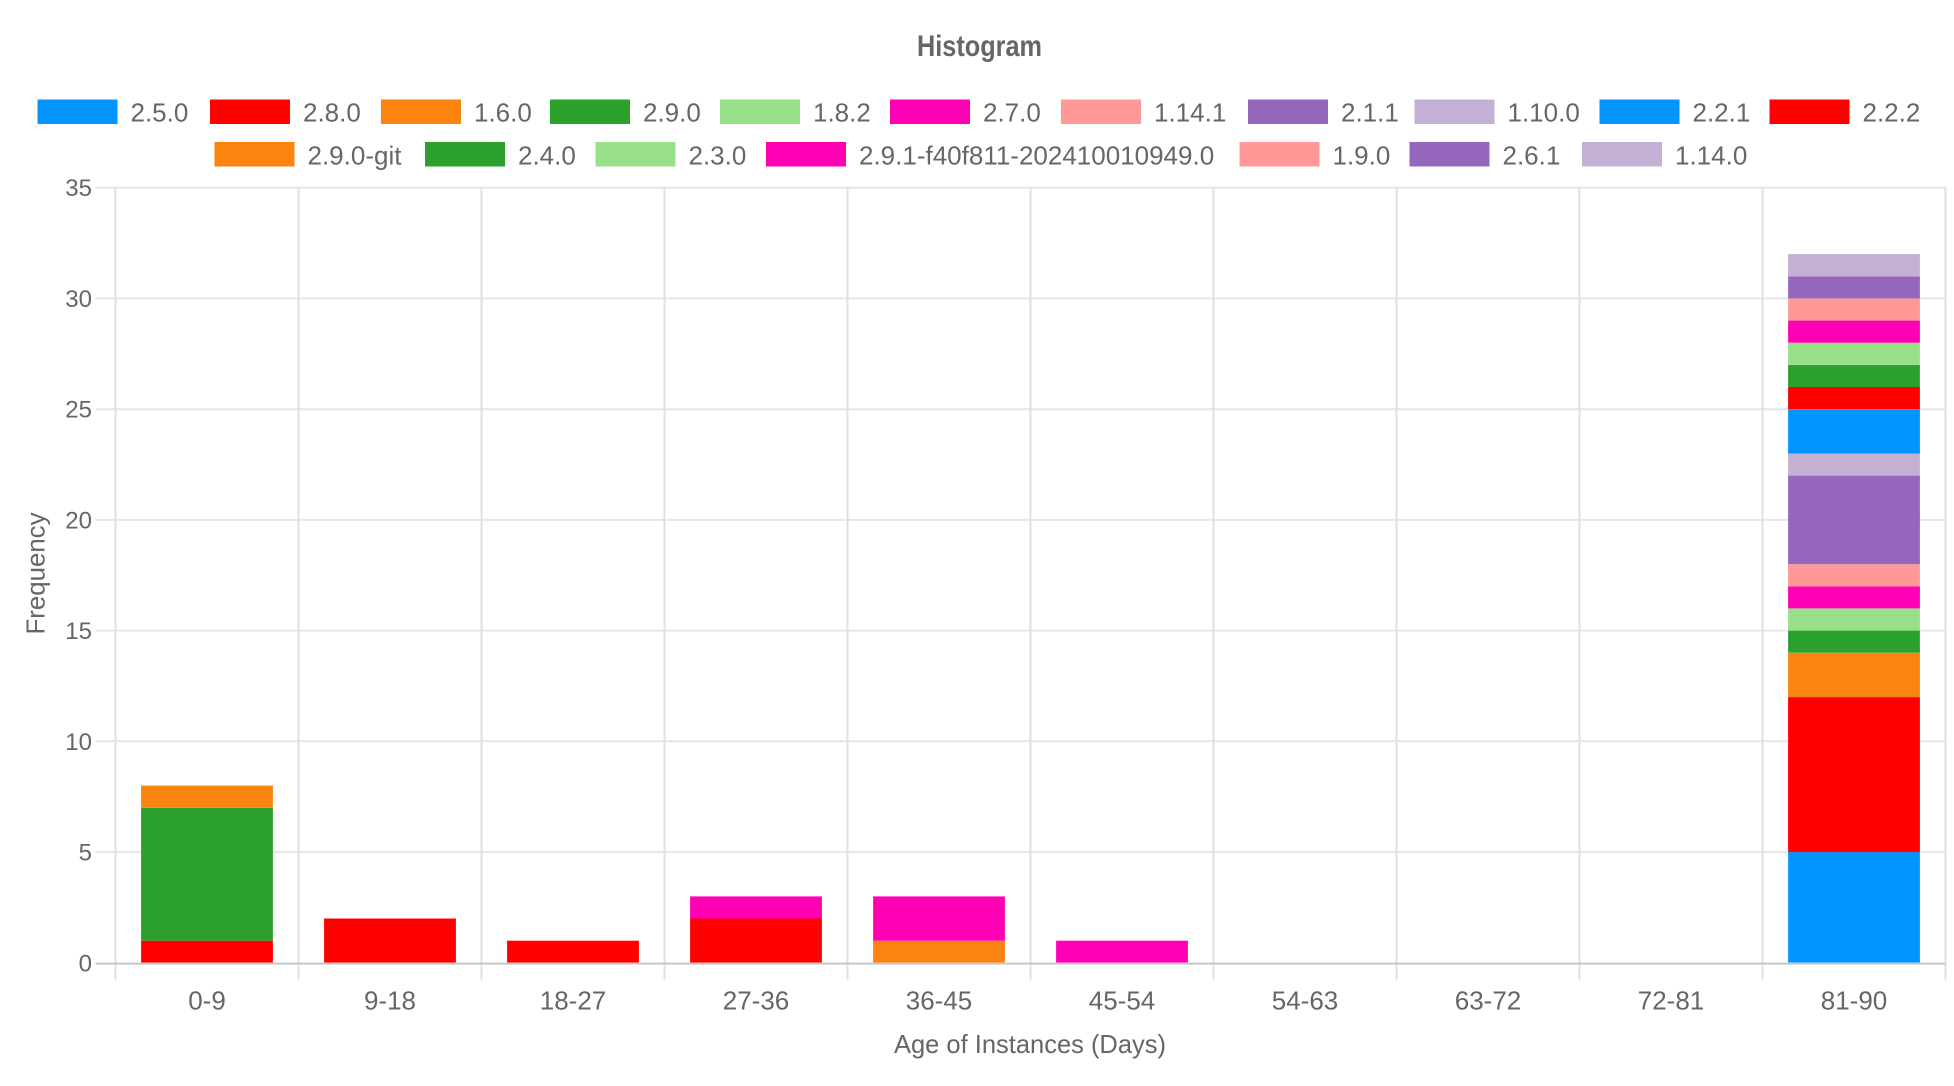  I want to click on svg-text: 54-63, so click(1305, 1001).